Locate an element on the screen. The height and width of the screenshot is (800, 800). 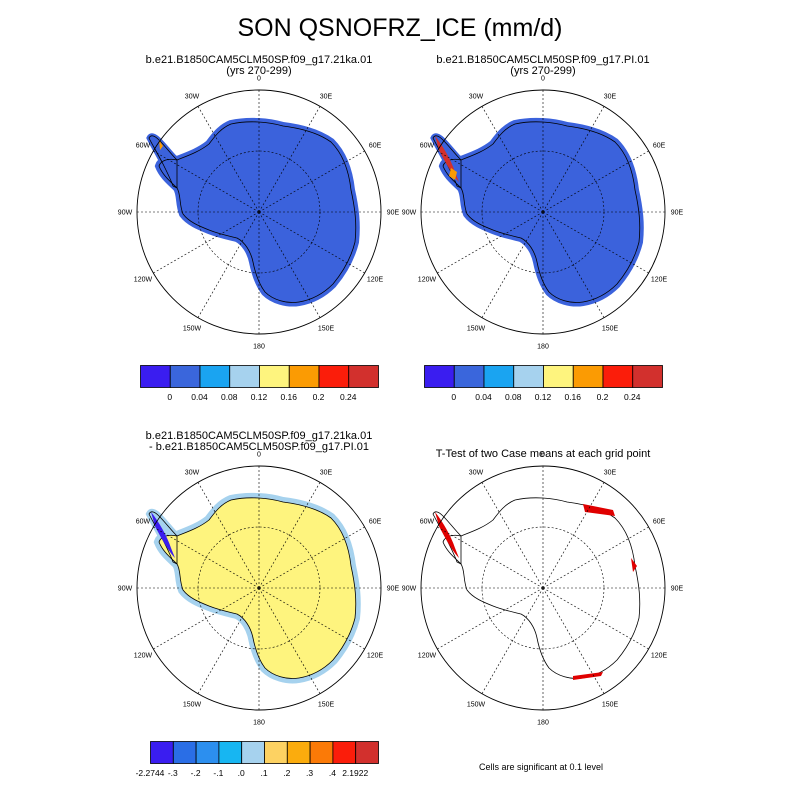
map-panel-case2: 0 30E 60E 90E 120E 150E 180 150W 120W 90W 60W 30W is located at coordinates (543, 213).